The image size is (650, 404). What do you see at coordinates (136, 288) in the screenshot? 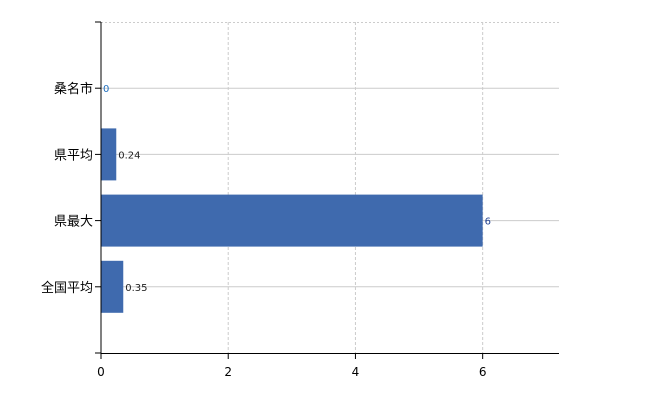
I see `data-label: 0.35` at bounding box center [136, 288].